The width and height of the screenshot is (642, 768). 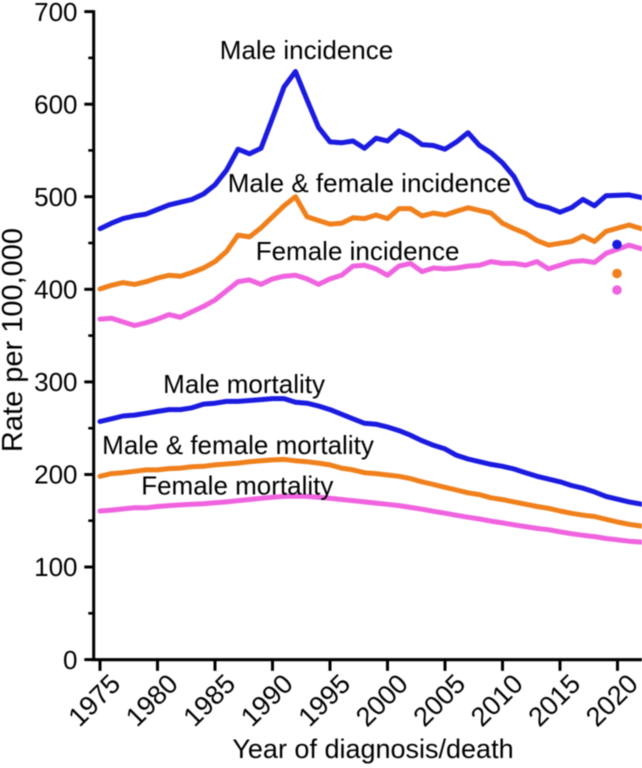 What do you see at coordinates (55, 382) in the screenshot?
I see `svg-text: 300` at bounding box center [55, 382].